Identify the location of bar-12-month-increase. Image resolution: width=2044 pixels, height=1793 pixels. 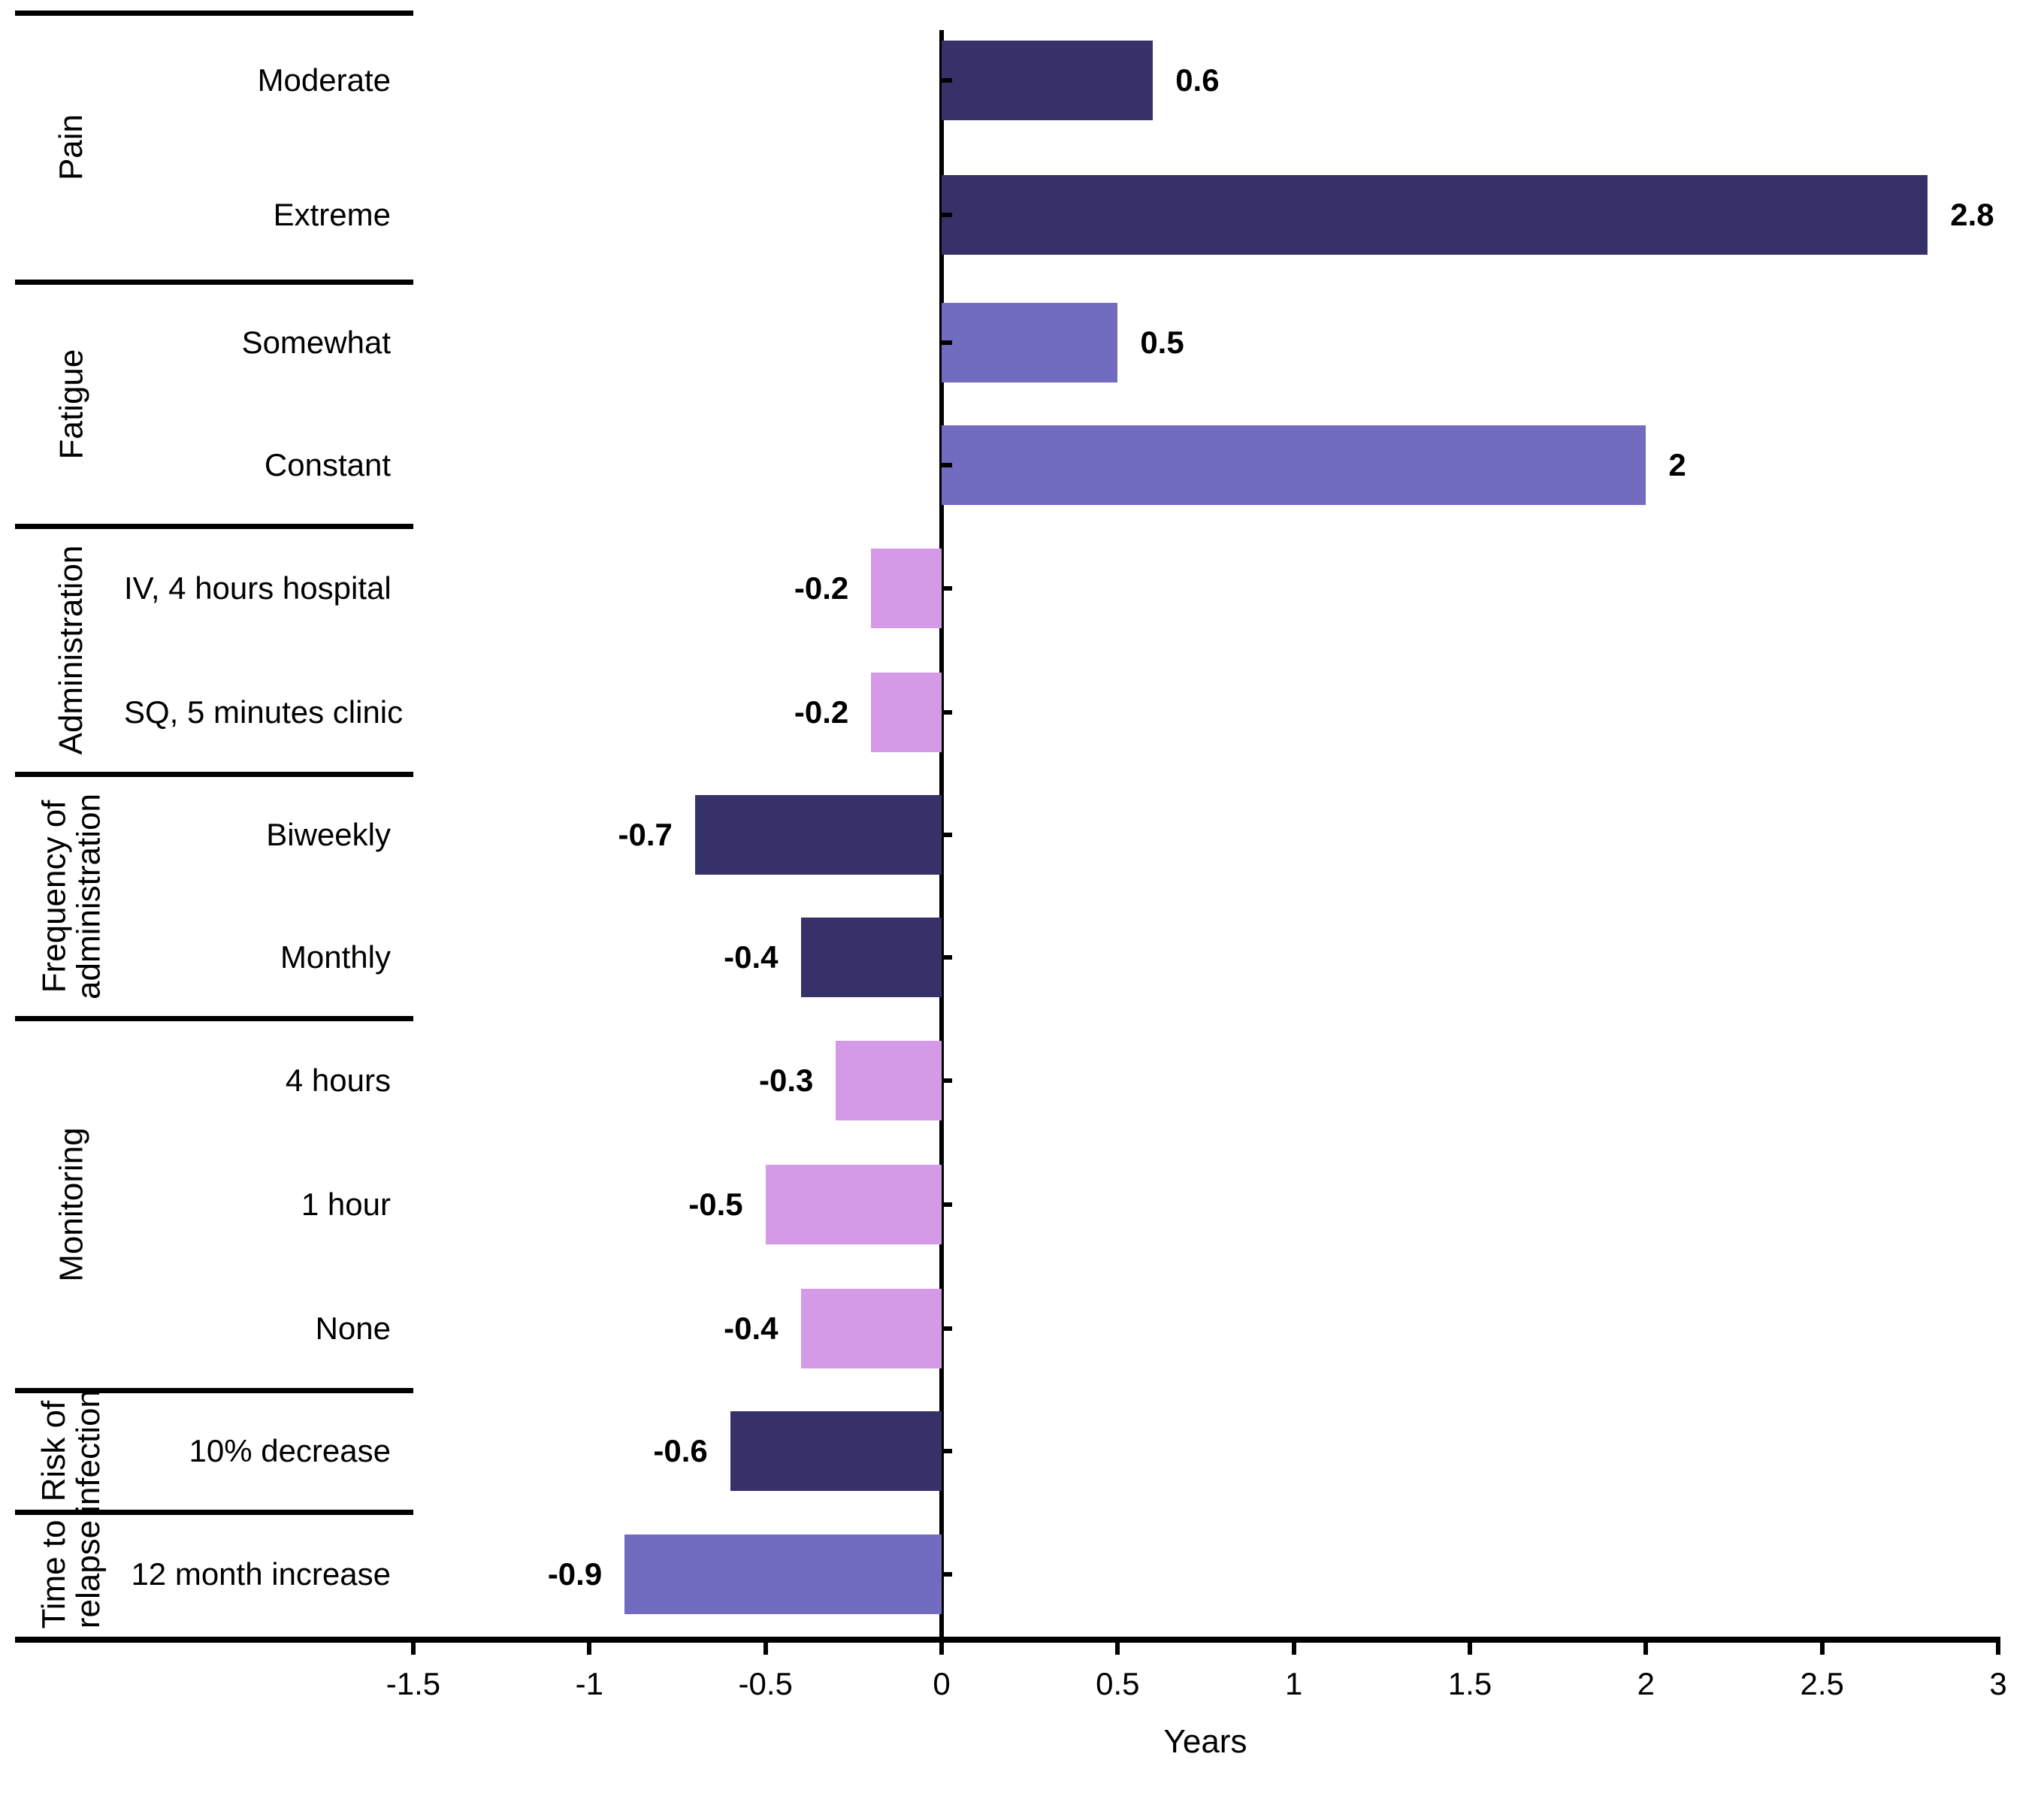
(783, 1574).